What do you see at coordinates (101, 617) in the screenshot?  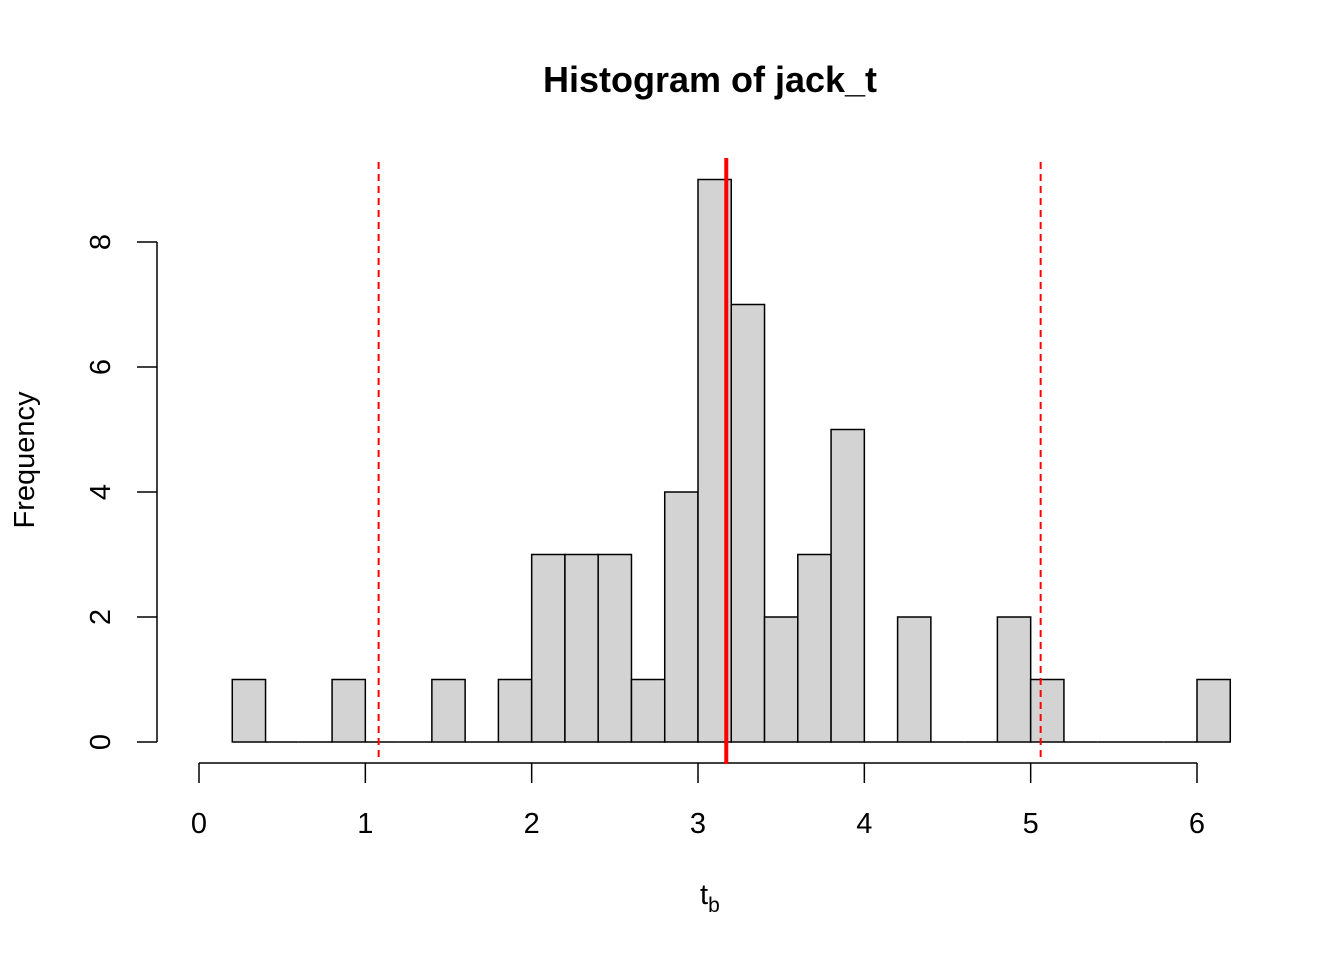 I see `y-tick-label: 2` at bounding box center [101, 617].